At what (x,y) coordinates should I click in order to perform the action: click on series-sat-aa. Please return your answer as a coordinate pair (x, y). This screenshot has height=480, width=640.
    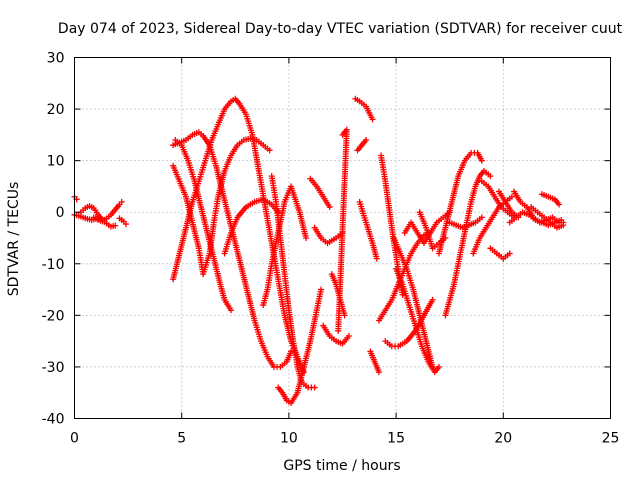
    Looking at the image, I should click on (413, 302).